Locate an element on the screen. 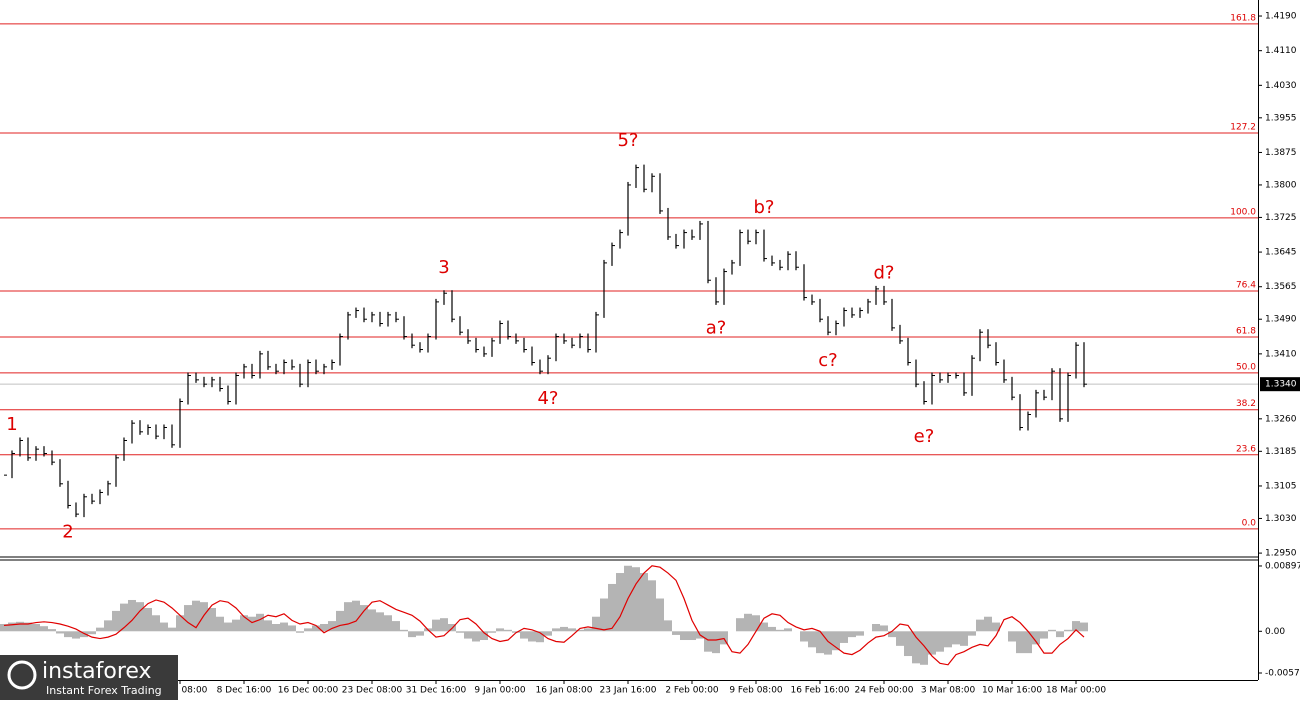  y-tick-label: 1.3260 is located at coordinates (1281, 419).